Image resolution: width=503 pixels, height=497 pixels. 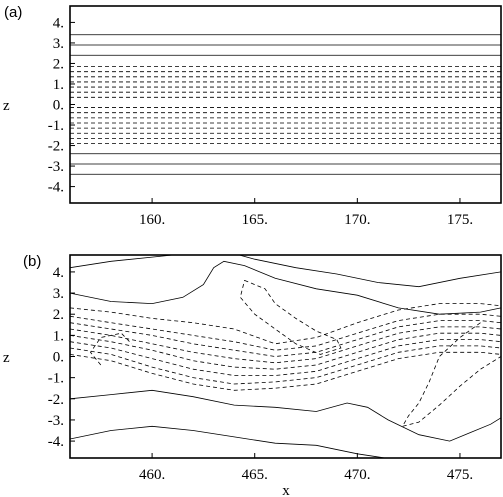 I want to click on panel-a-ylabel: z, so click(x=6, y=106).